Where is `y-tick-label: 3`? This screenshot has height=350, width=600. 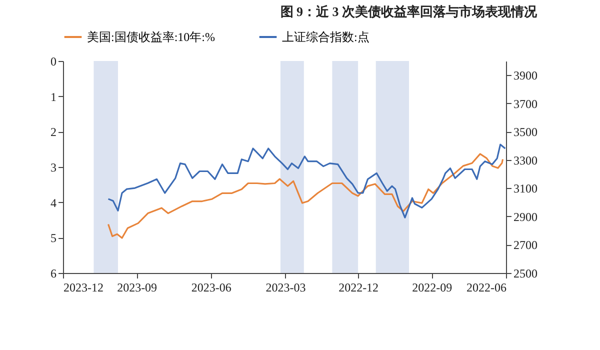 y-tick-label: 3 is located at coordinates (53, 167).